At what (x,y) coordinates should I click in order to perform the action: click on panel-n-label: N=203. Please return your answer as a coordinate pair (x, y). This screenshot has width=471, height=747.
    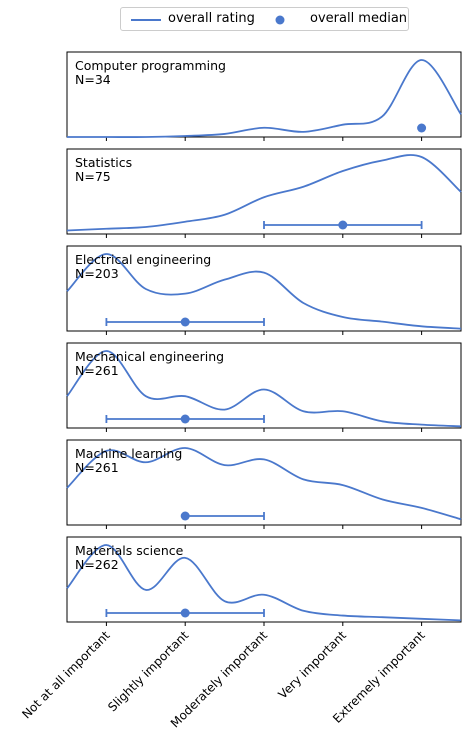
    Looking at the image, I should click on (97, 273).